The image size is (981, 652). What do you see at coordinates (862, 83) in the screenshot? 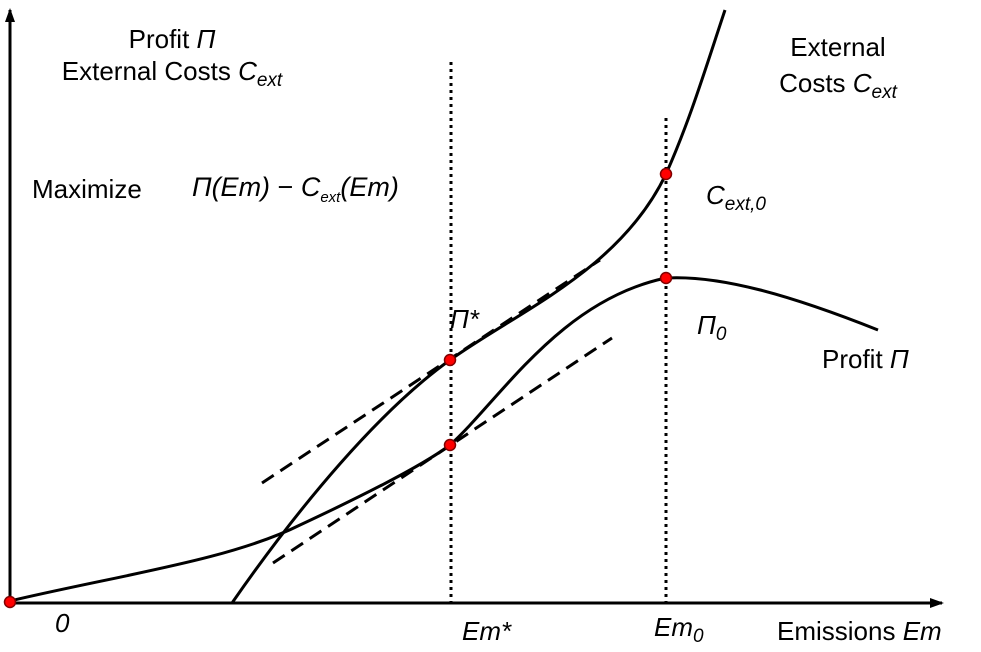
I see `external-costs-curve-label-symbol: C` at bounding box center [862, 83].